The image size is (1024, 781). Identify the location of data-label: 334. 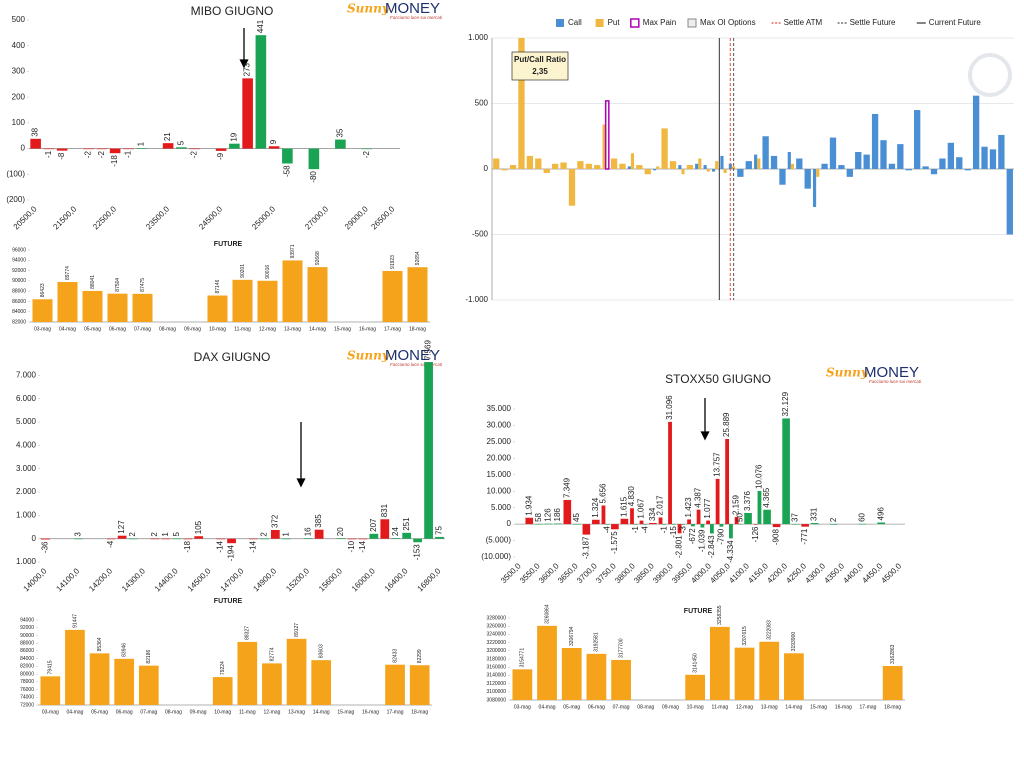
(652, 514).